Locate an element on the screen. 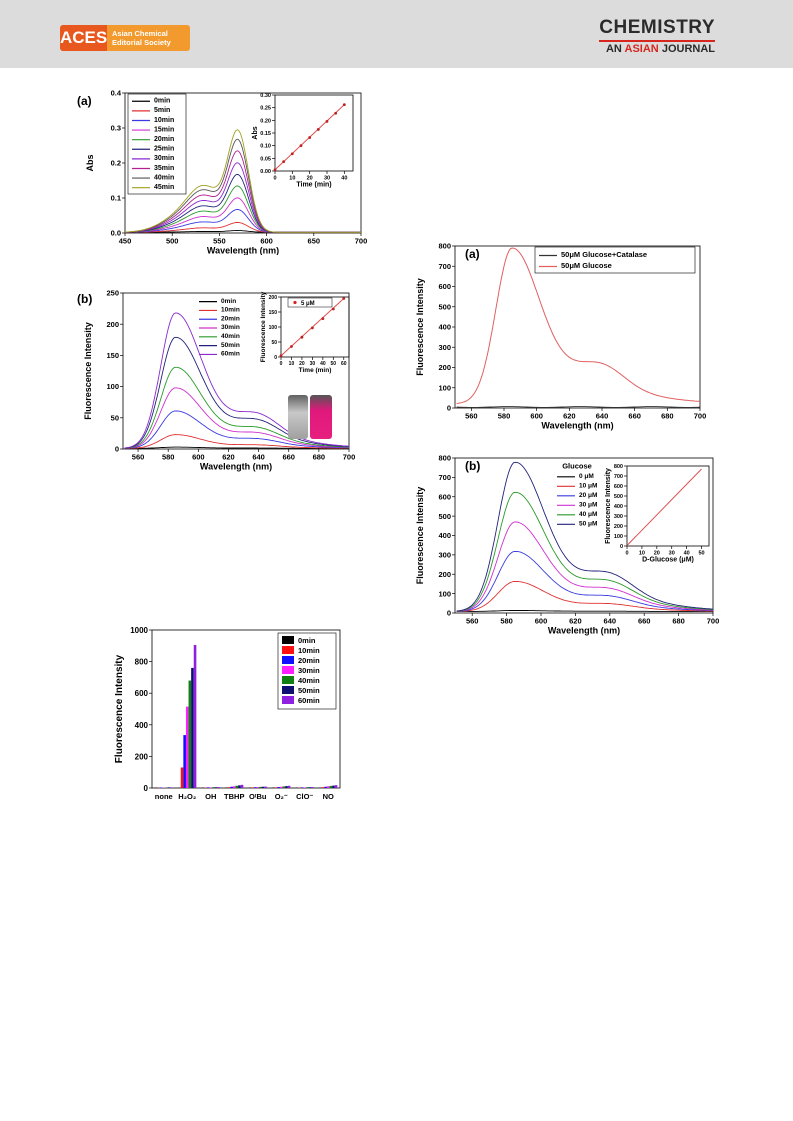  spectrum-line-30min is located at coordinates (236, 418).